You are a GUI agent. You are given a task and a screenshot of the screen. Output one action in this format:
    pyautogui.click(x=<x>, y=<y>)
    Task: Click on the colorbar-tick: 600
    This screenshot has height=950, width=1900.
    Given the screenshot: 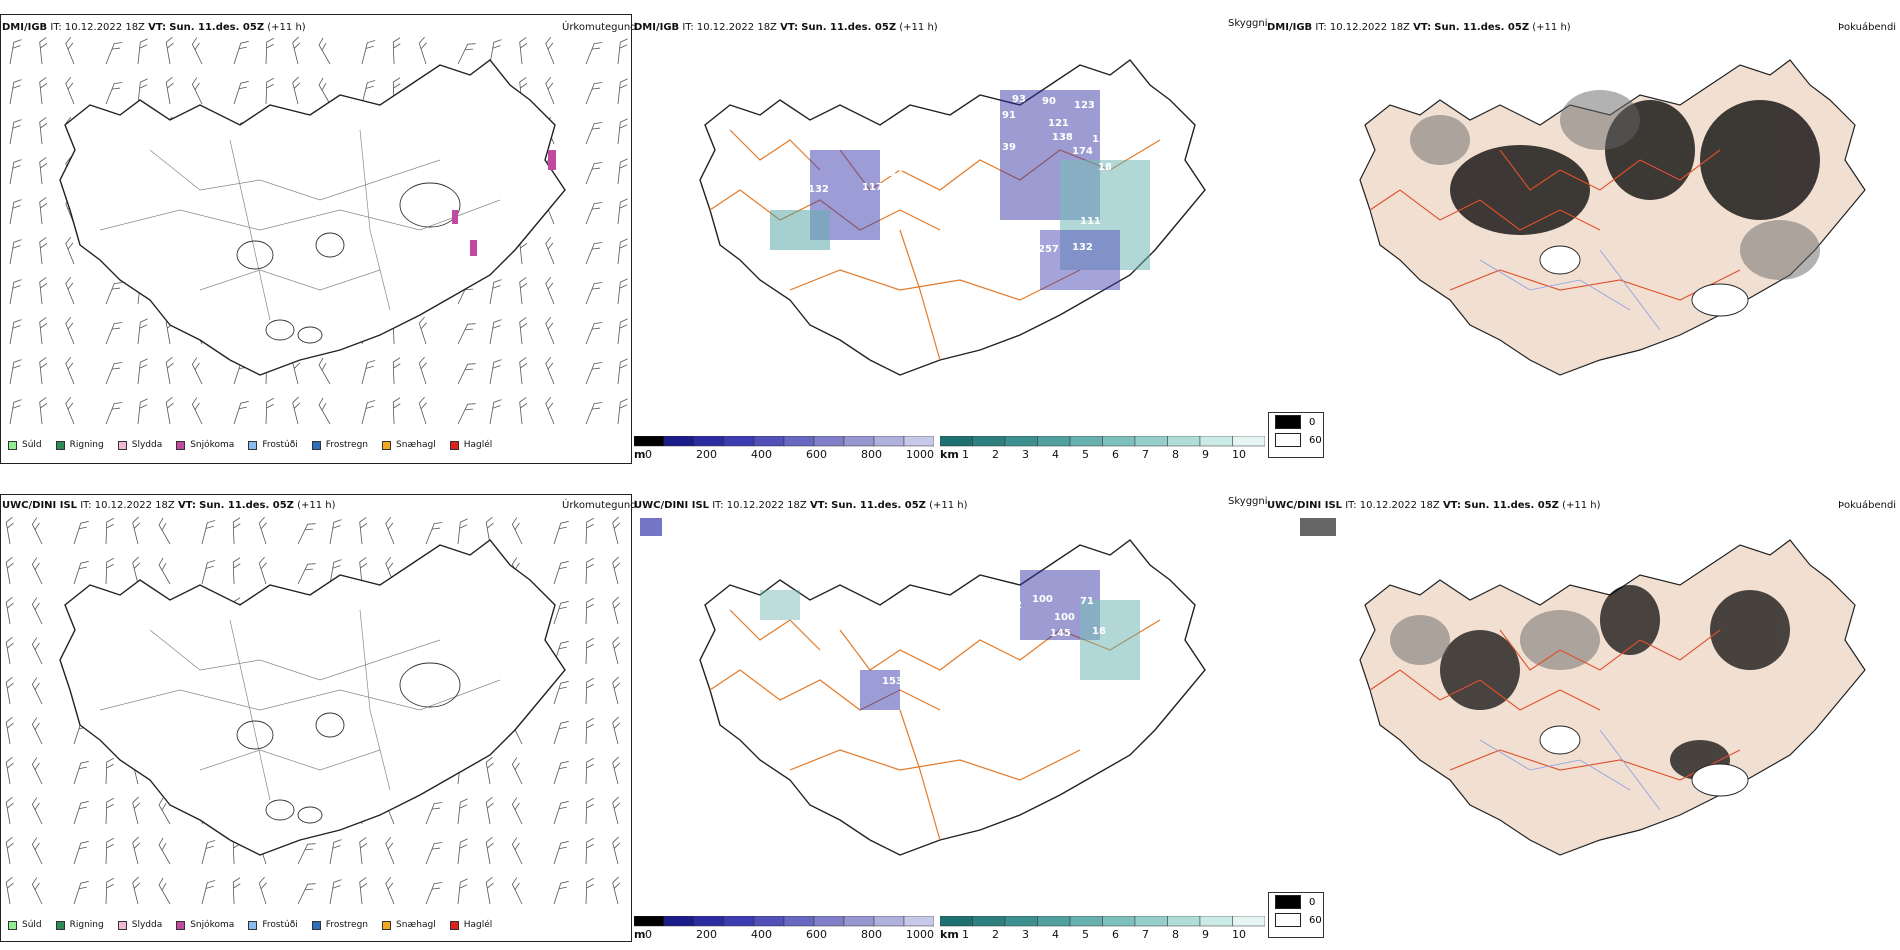 What is the action you would take?
    pyautogui.click(x=816, y=934)
    